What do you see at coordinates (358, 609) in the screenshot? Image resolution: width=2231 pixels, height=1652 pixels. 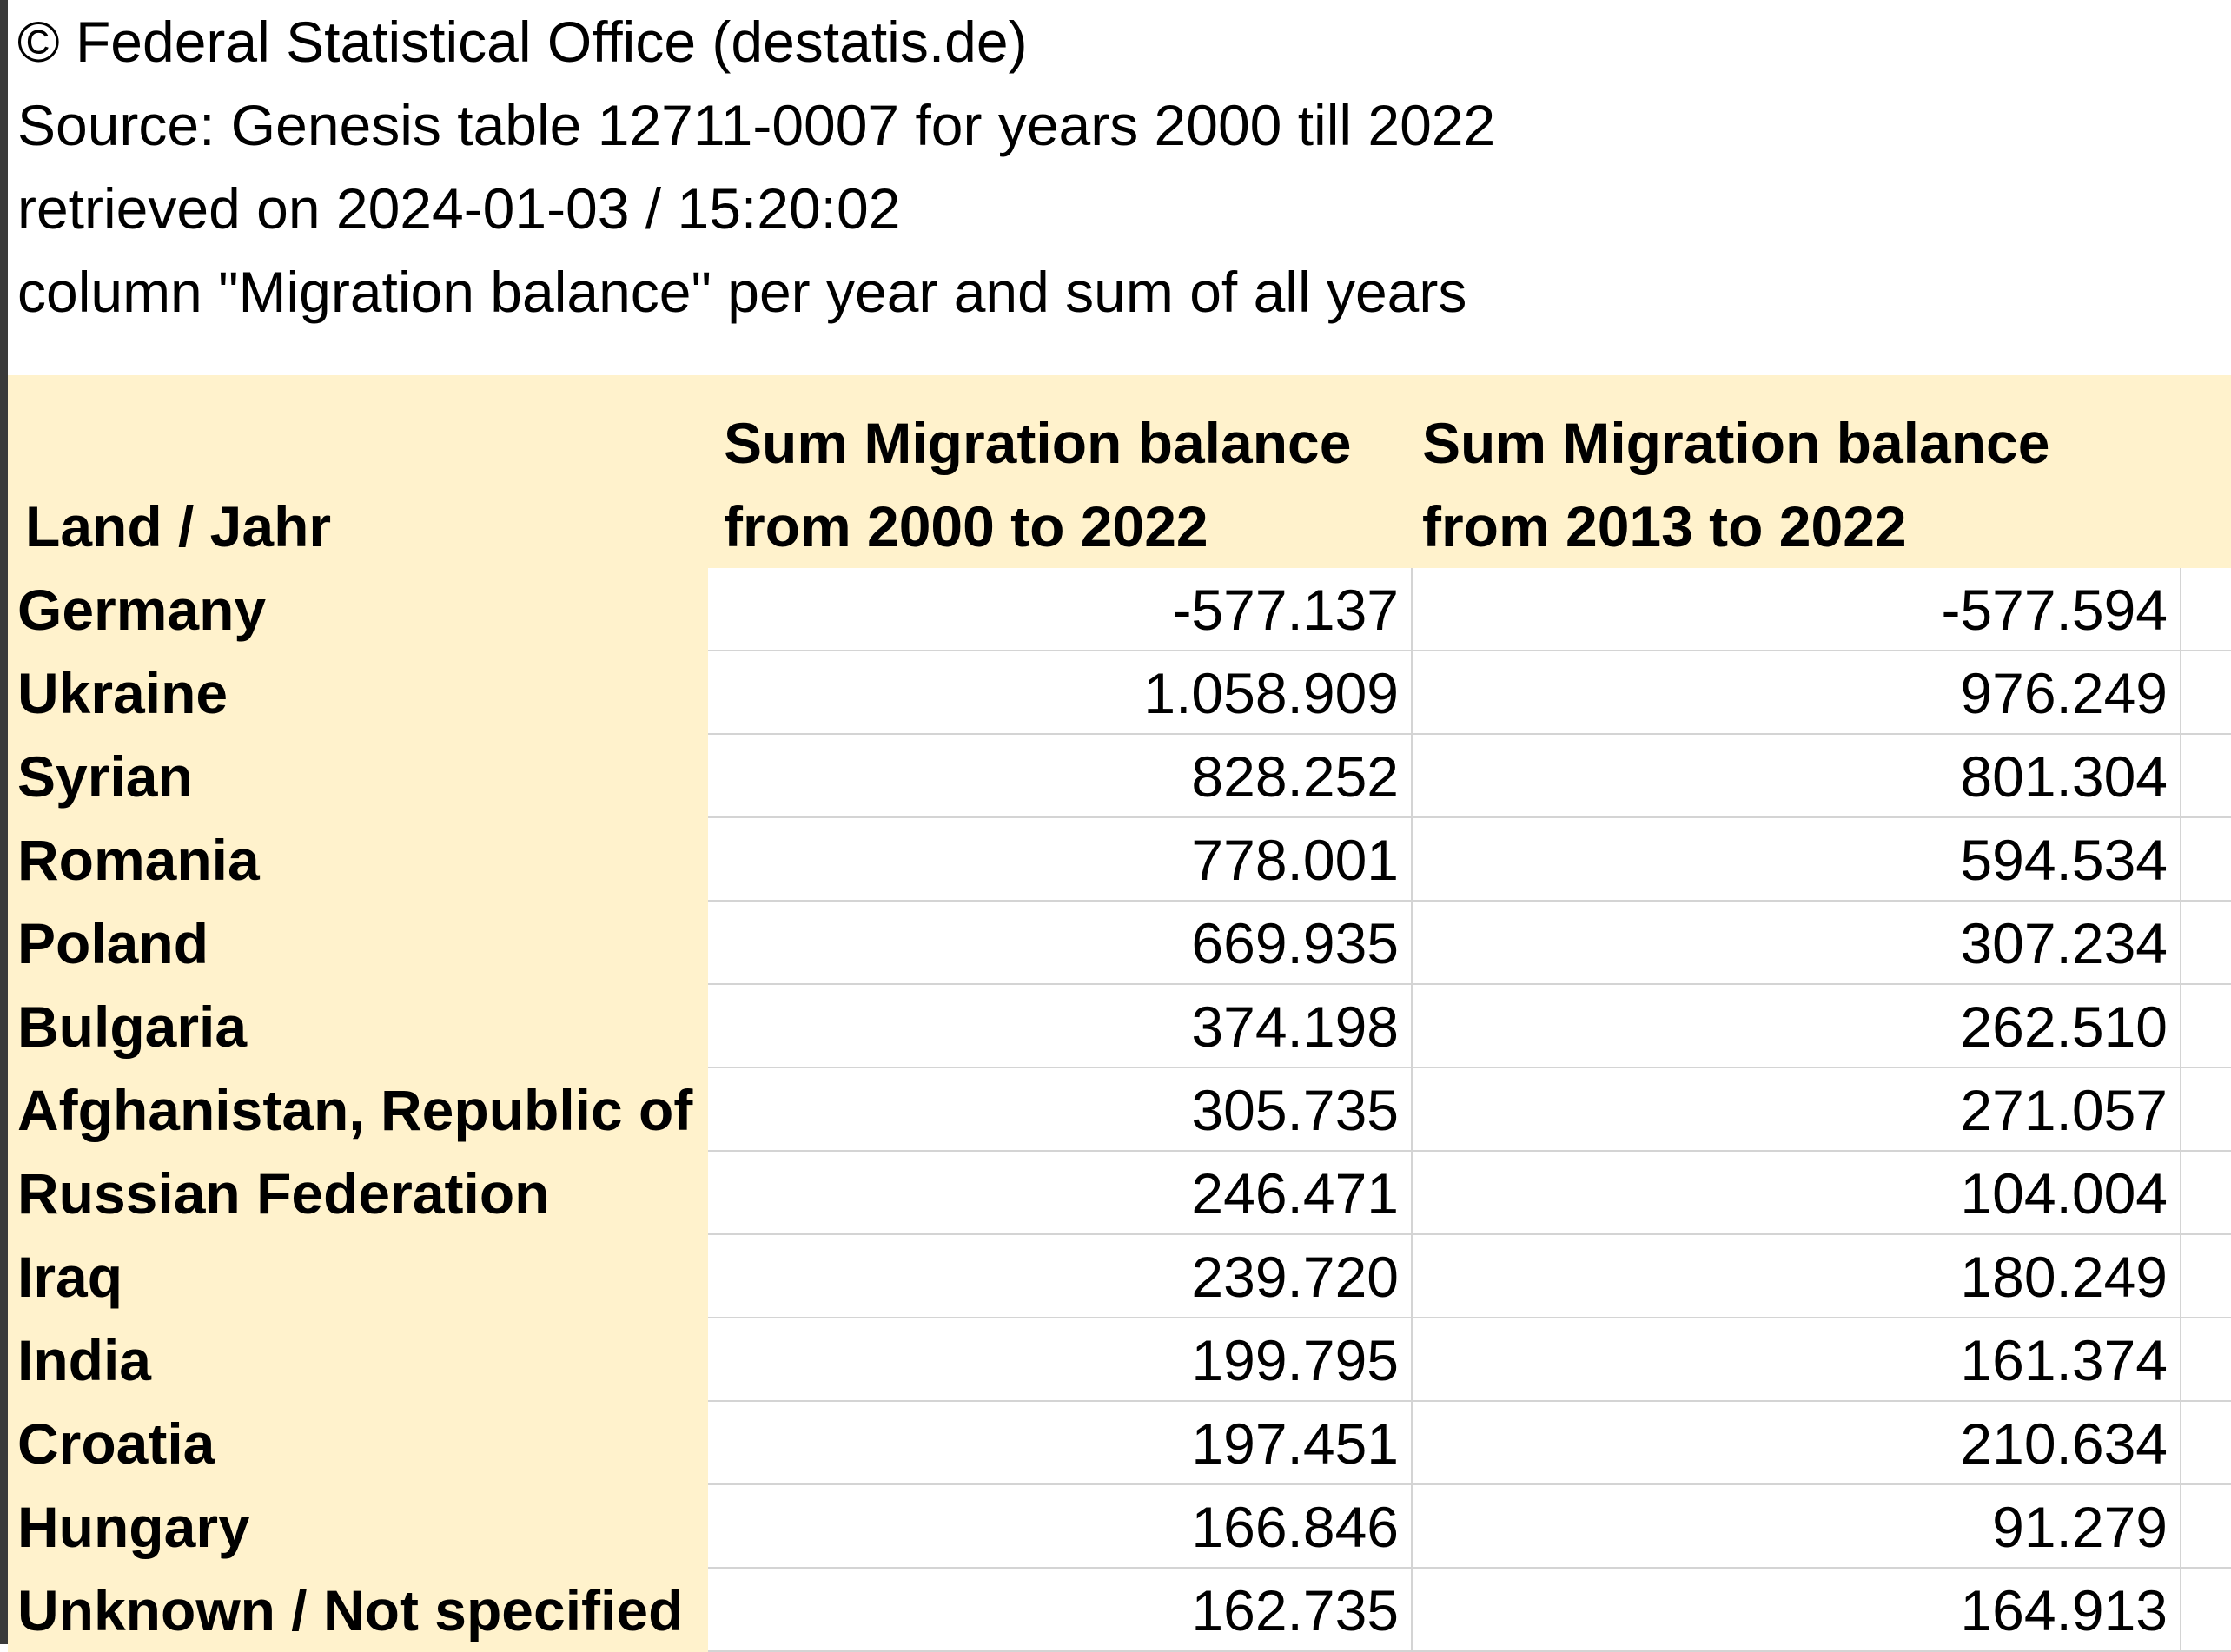 I see `country-cell: Germany` at bounding box center [358, 609].